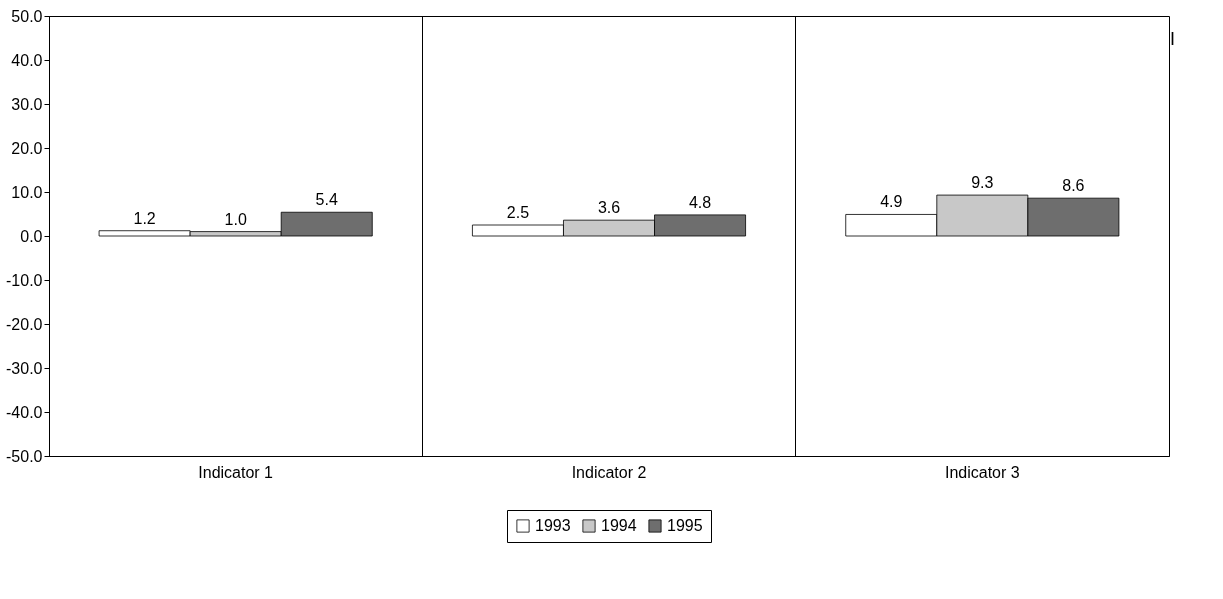  What do you see at coordinates (27, 192) in the screenshot?
I see `y-tick-label: 10.0` at bounding box center [27, 192].